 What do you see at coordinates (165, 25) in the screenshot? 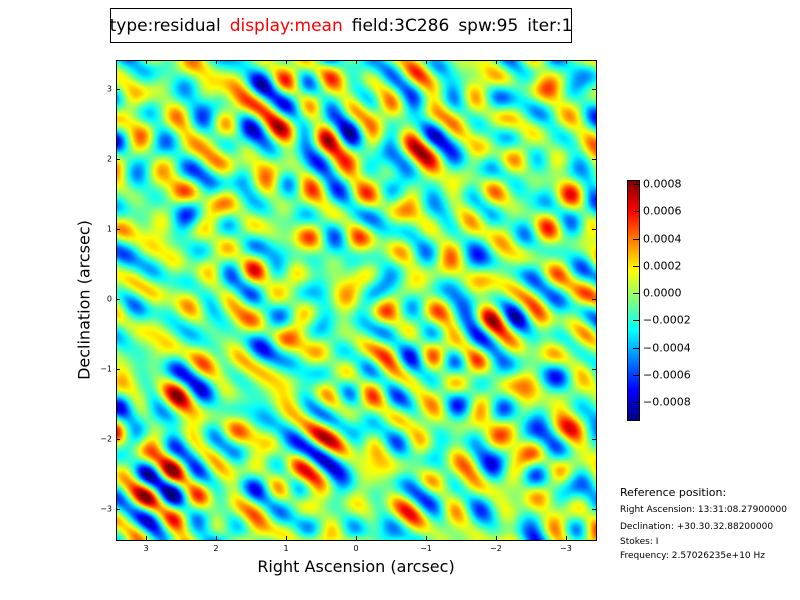
I see `title-type: type:residual` at bounding box center [165, 25].